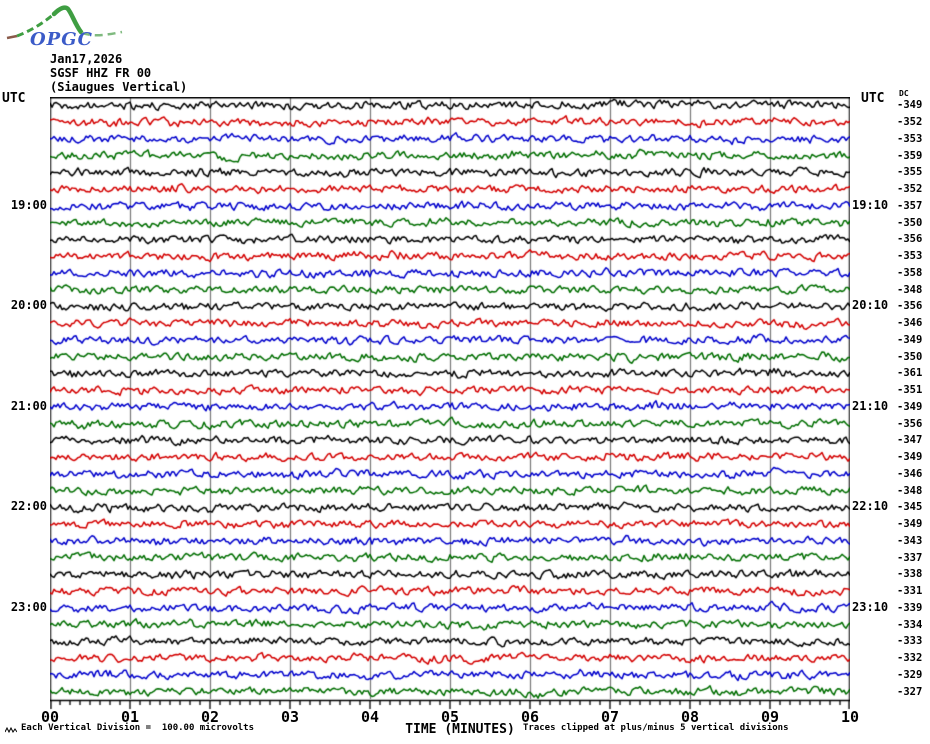  I want to click on dc-value: -359, so click(910, 155).